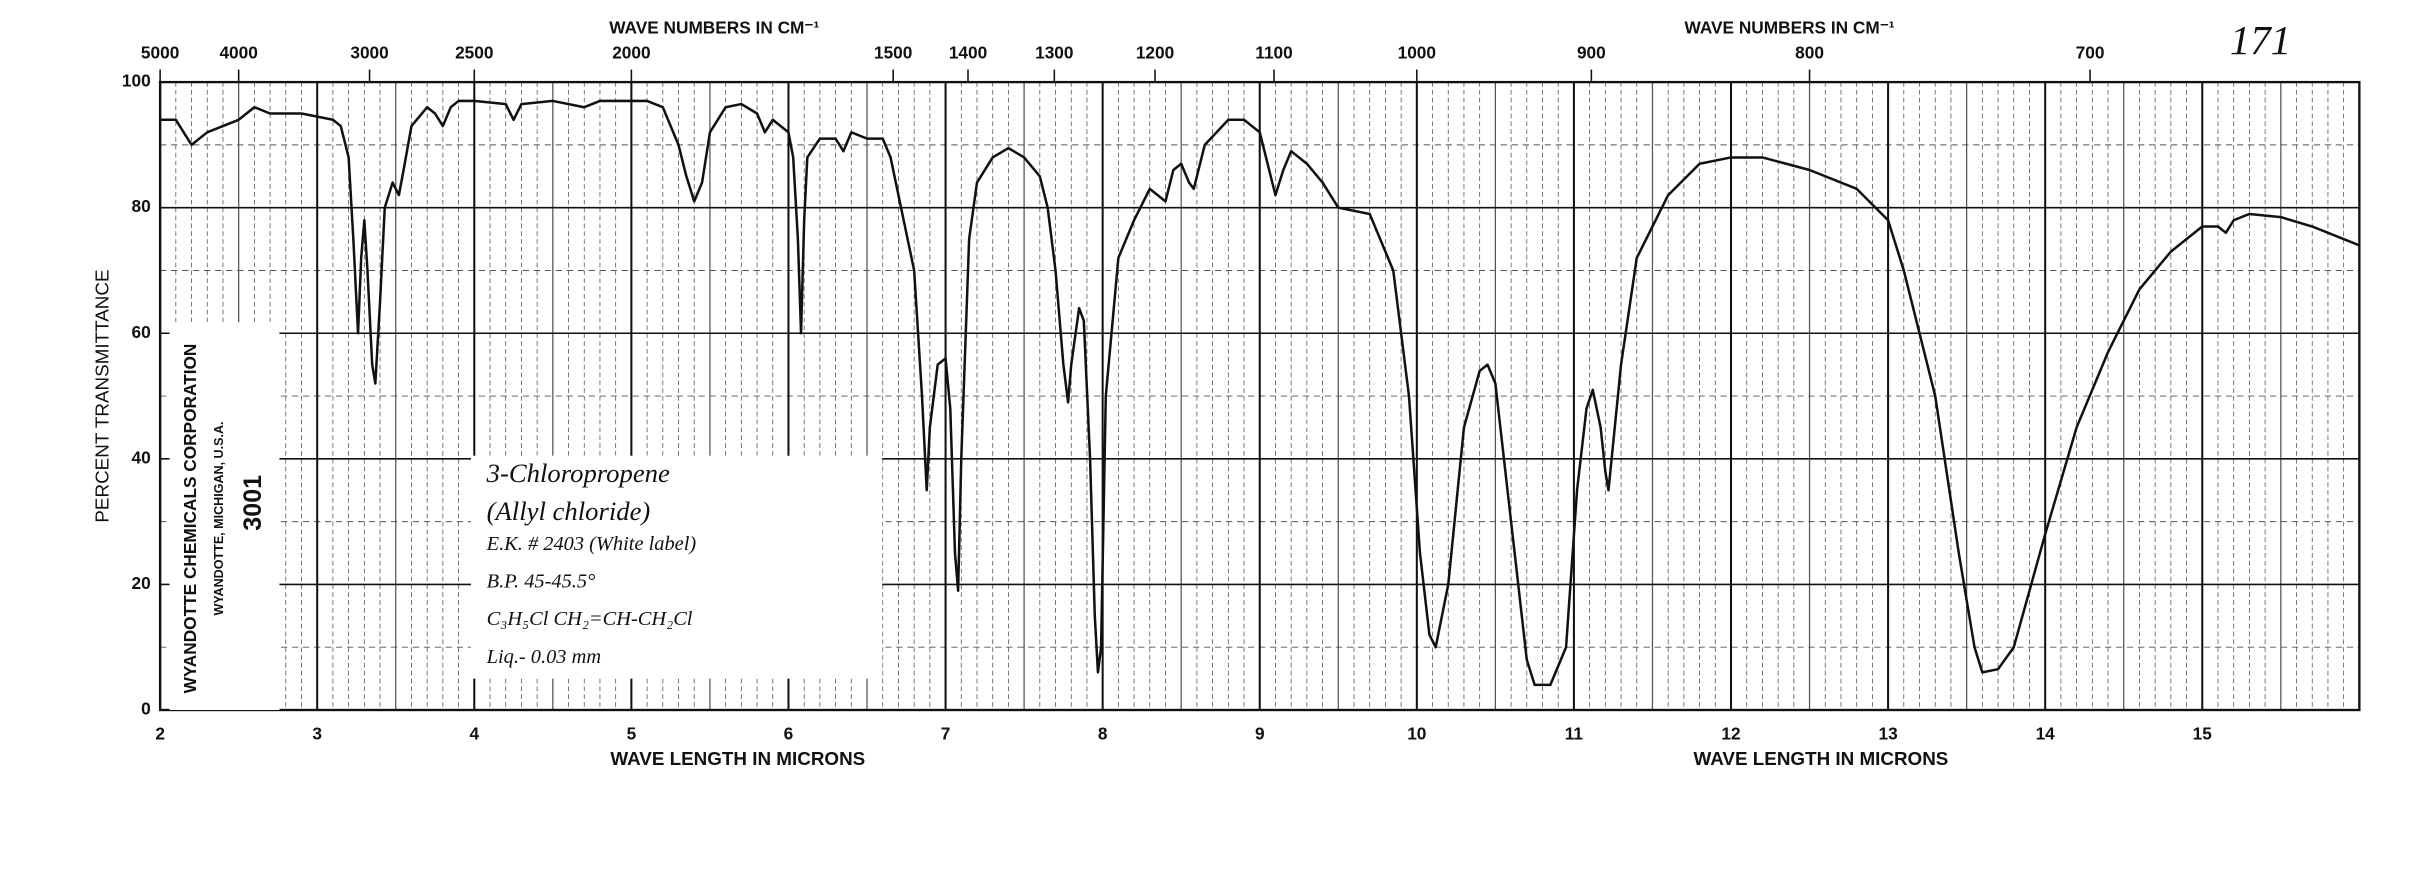 The image size is (2430, 891). Describe the element at coordinates (253, 503) in the screenshot. I see `sample-number: 3001` at that location.